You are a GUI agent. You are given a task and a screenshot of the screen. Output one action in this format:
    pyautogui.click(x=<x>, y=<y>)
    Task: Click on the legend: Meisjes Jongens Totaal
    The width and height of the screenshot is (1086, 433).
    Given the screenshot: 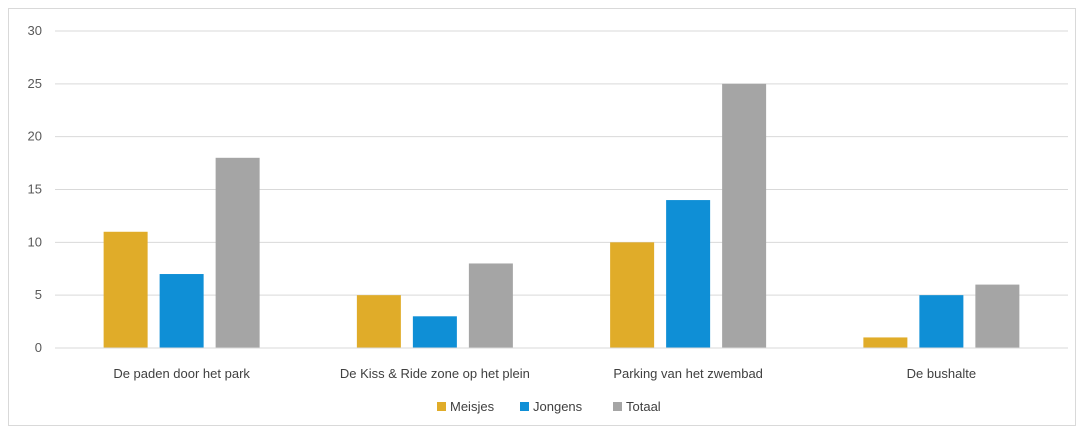 What is the action you would take?
    pyautogui.click(x=549, y=406)
    